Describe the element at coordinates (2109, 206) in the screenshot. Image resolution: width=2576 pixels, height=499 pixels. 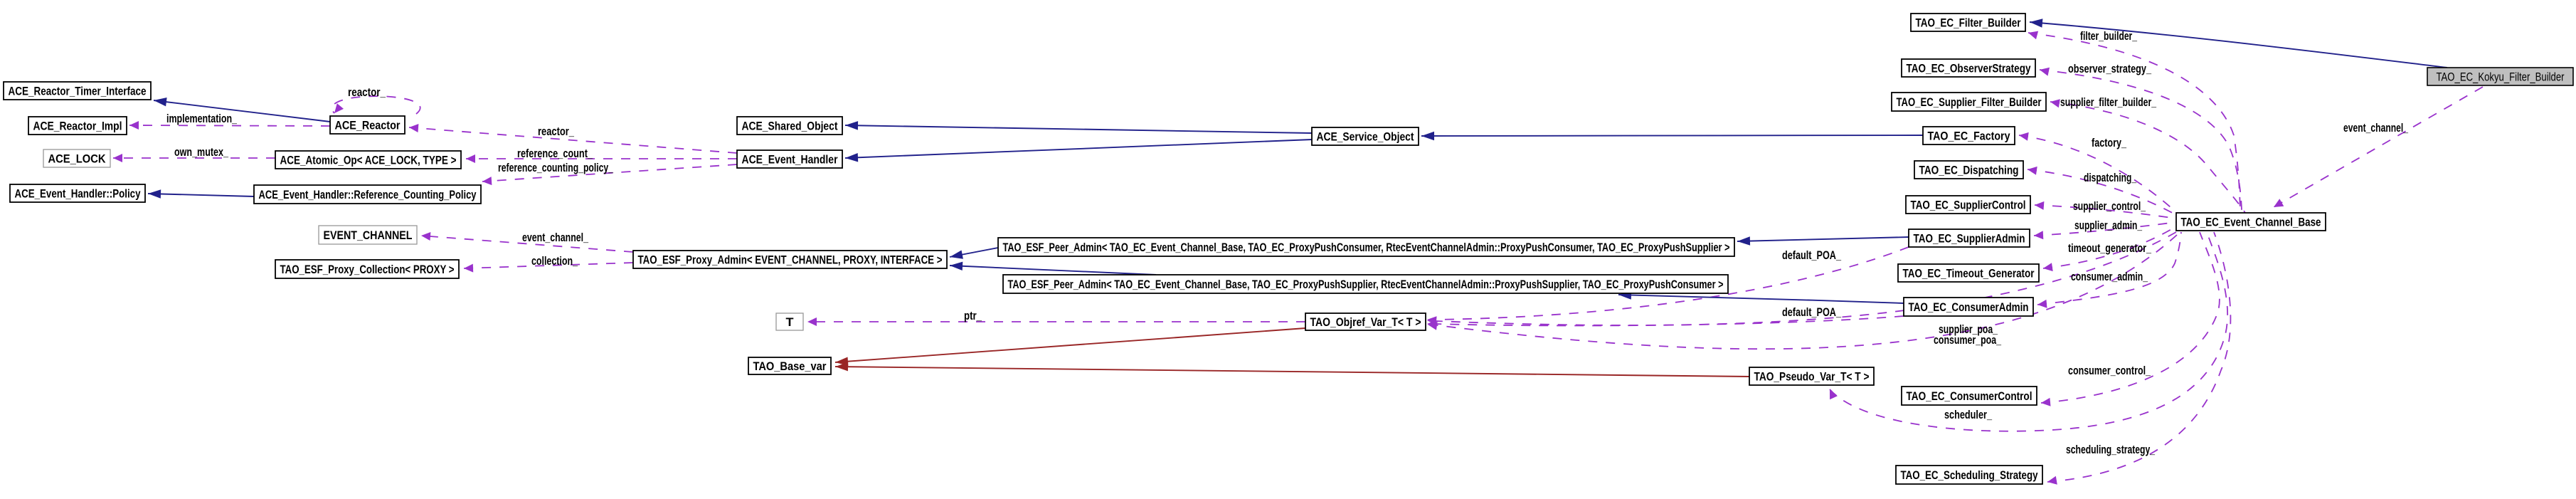
I see `svg-text: supplier_control_` at that location.